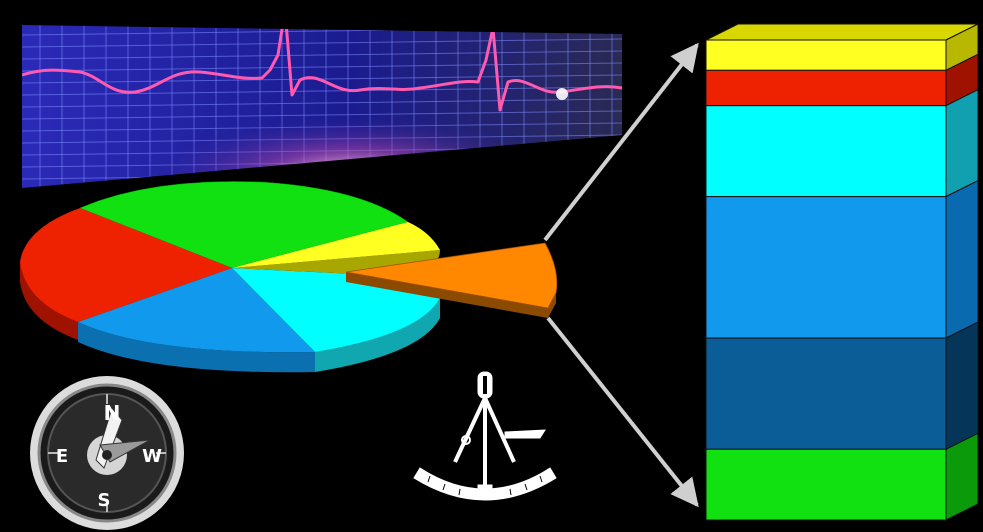 This screenshot has height=532, width=983. What do you see at coordinates (377, 335) in the screenshot?
I see `pie-side-cyan` at bounding box center [377, 335].